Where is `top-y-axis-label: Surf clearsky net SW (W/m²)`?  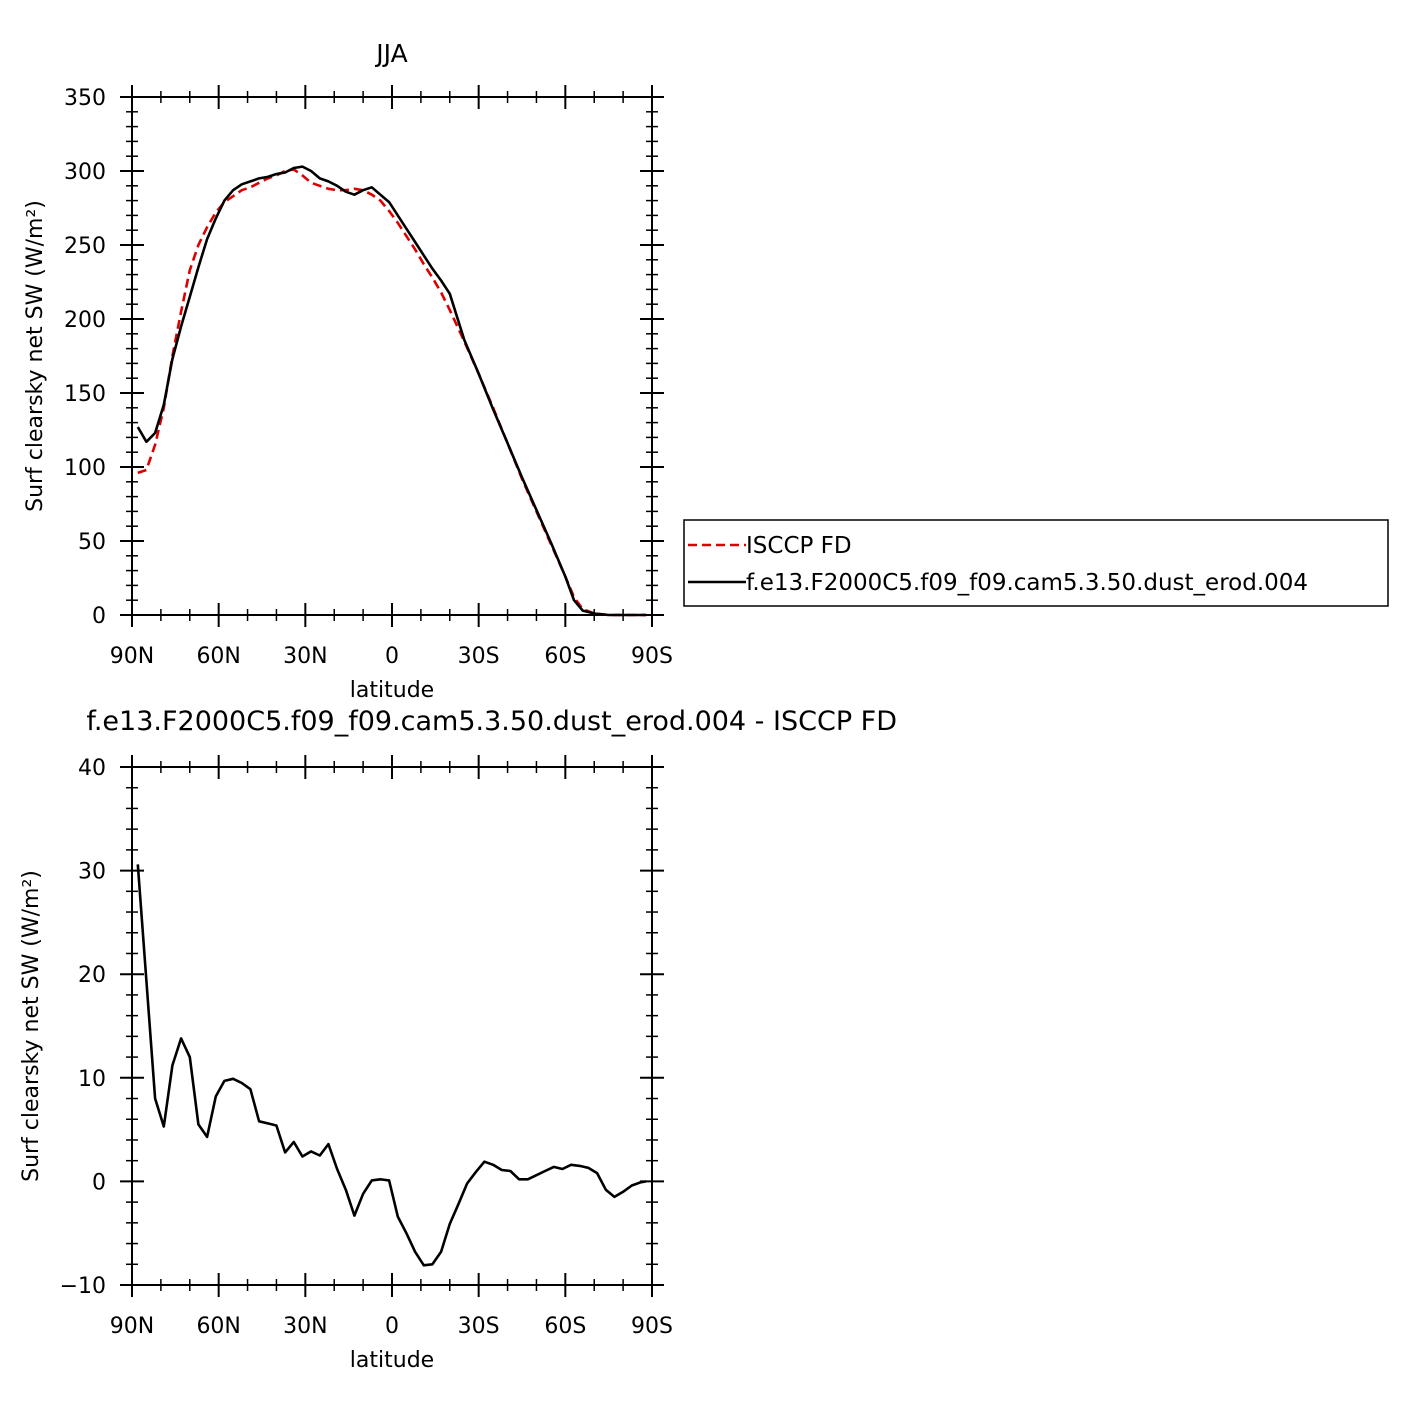 top-y-axis-label: Surf clearsky net SW (W/m²) is located at coordinates (35, 356).